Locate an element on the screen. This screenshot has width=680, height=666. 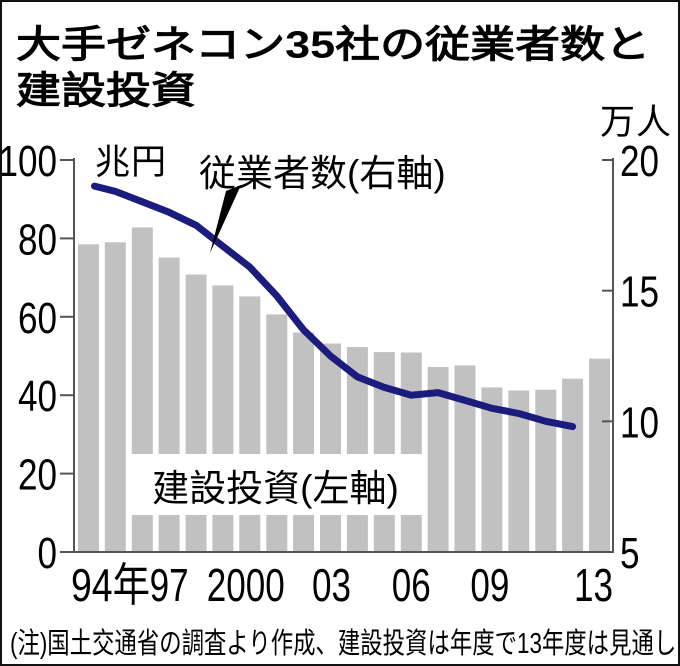
chart-title-line1: 大手ゼネコン35社の従業者数と is located at coordinates (333, 45).